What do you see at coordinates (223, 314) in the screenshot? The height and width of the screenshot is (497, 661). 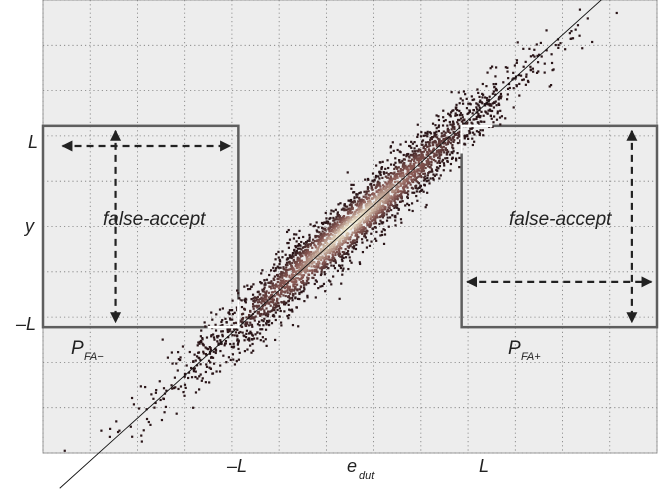 I see `corner-highlight-lower` at bounding box center [223, 314].